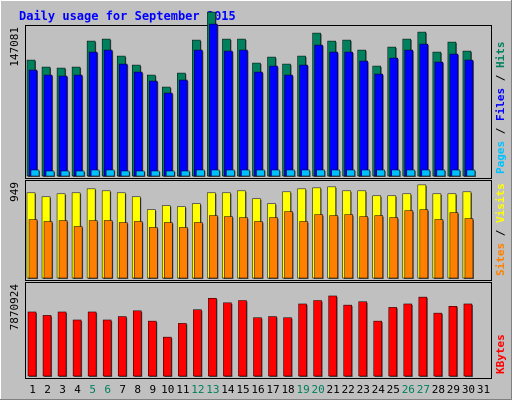  I want to click on x-tick-label-day-10: 10, so click(167, 389).